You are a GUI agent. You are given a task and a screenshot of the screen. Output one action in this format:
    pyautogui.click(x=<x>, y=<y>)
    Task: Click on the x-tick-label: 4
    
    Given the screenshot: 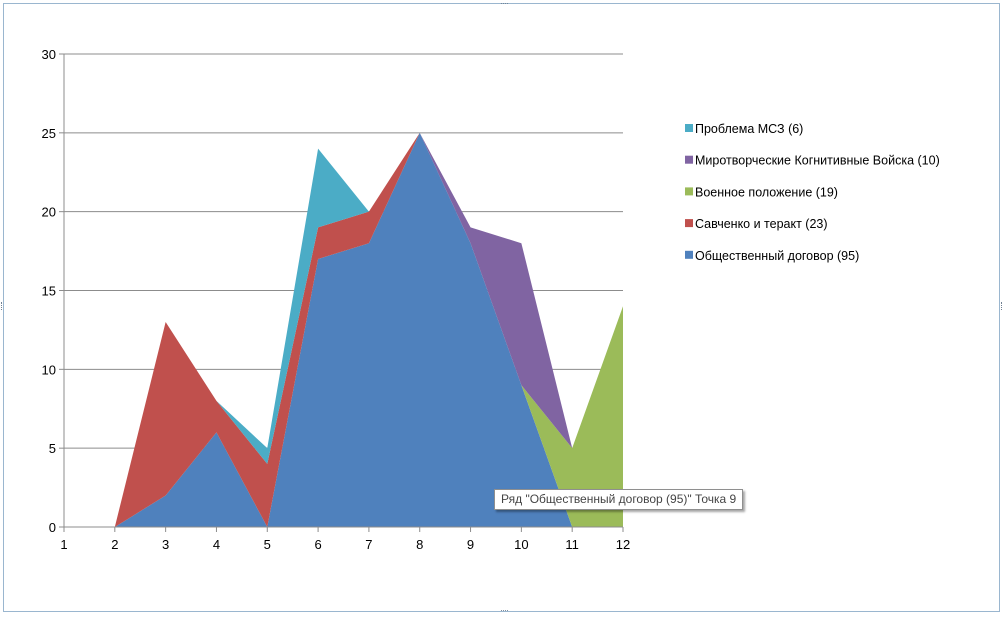 What is the action you would take?
    pyautogui.click(x=216, y=544)
    